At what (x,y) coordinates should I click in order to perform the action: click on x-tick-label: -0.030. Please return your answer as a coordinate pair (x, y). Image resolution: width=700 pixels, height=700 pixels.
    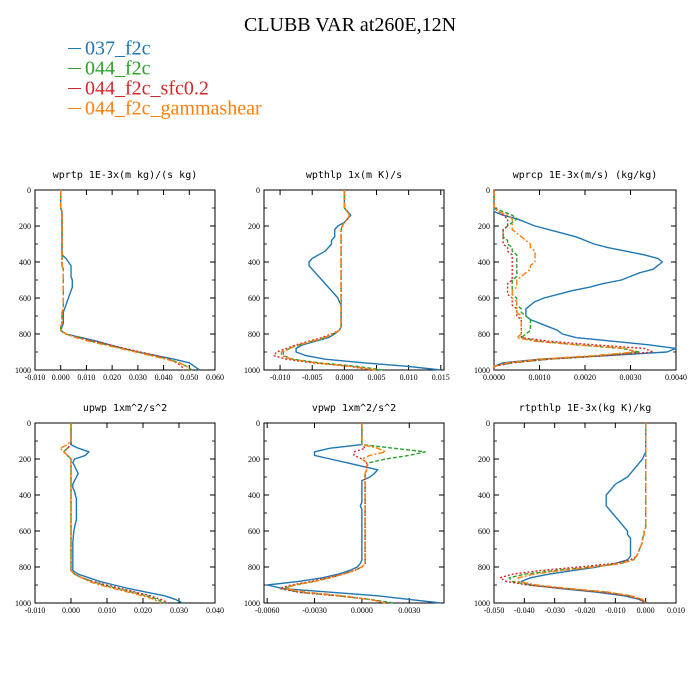
    Looking at the image, I should click on (554, 610).